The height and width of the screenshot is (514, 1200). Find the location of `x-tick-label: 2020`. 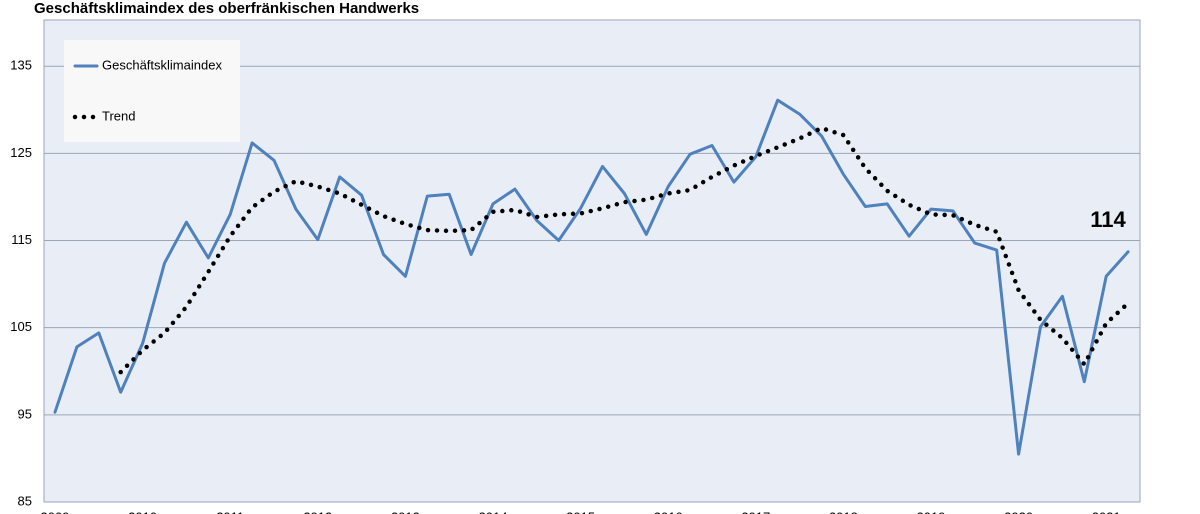

x-tick-label: 2020 is located at coordinates (1018, 511).